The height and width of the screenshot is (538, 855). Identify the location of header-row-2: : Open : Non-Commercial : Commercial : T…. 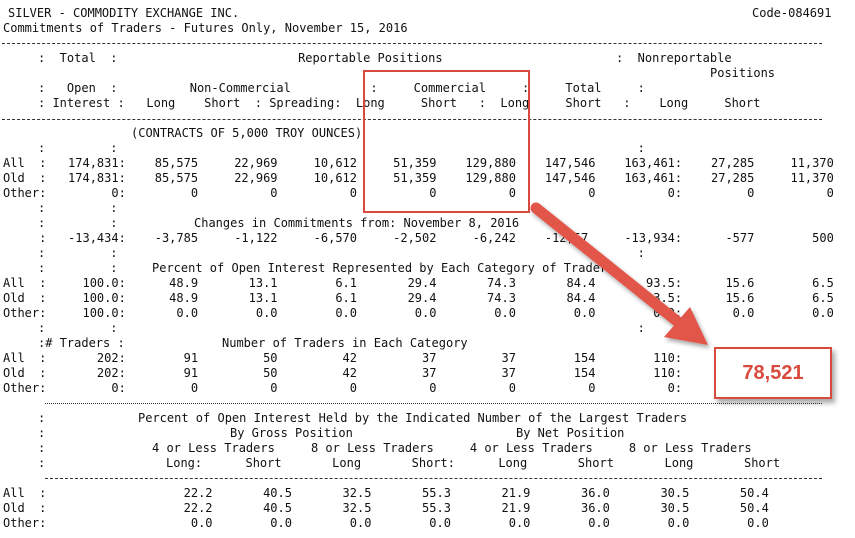
(341, 88).